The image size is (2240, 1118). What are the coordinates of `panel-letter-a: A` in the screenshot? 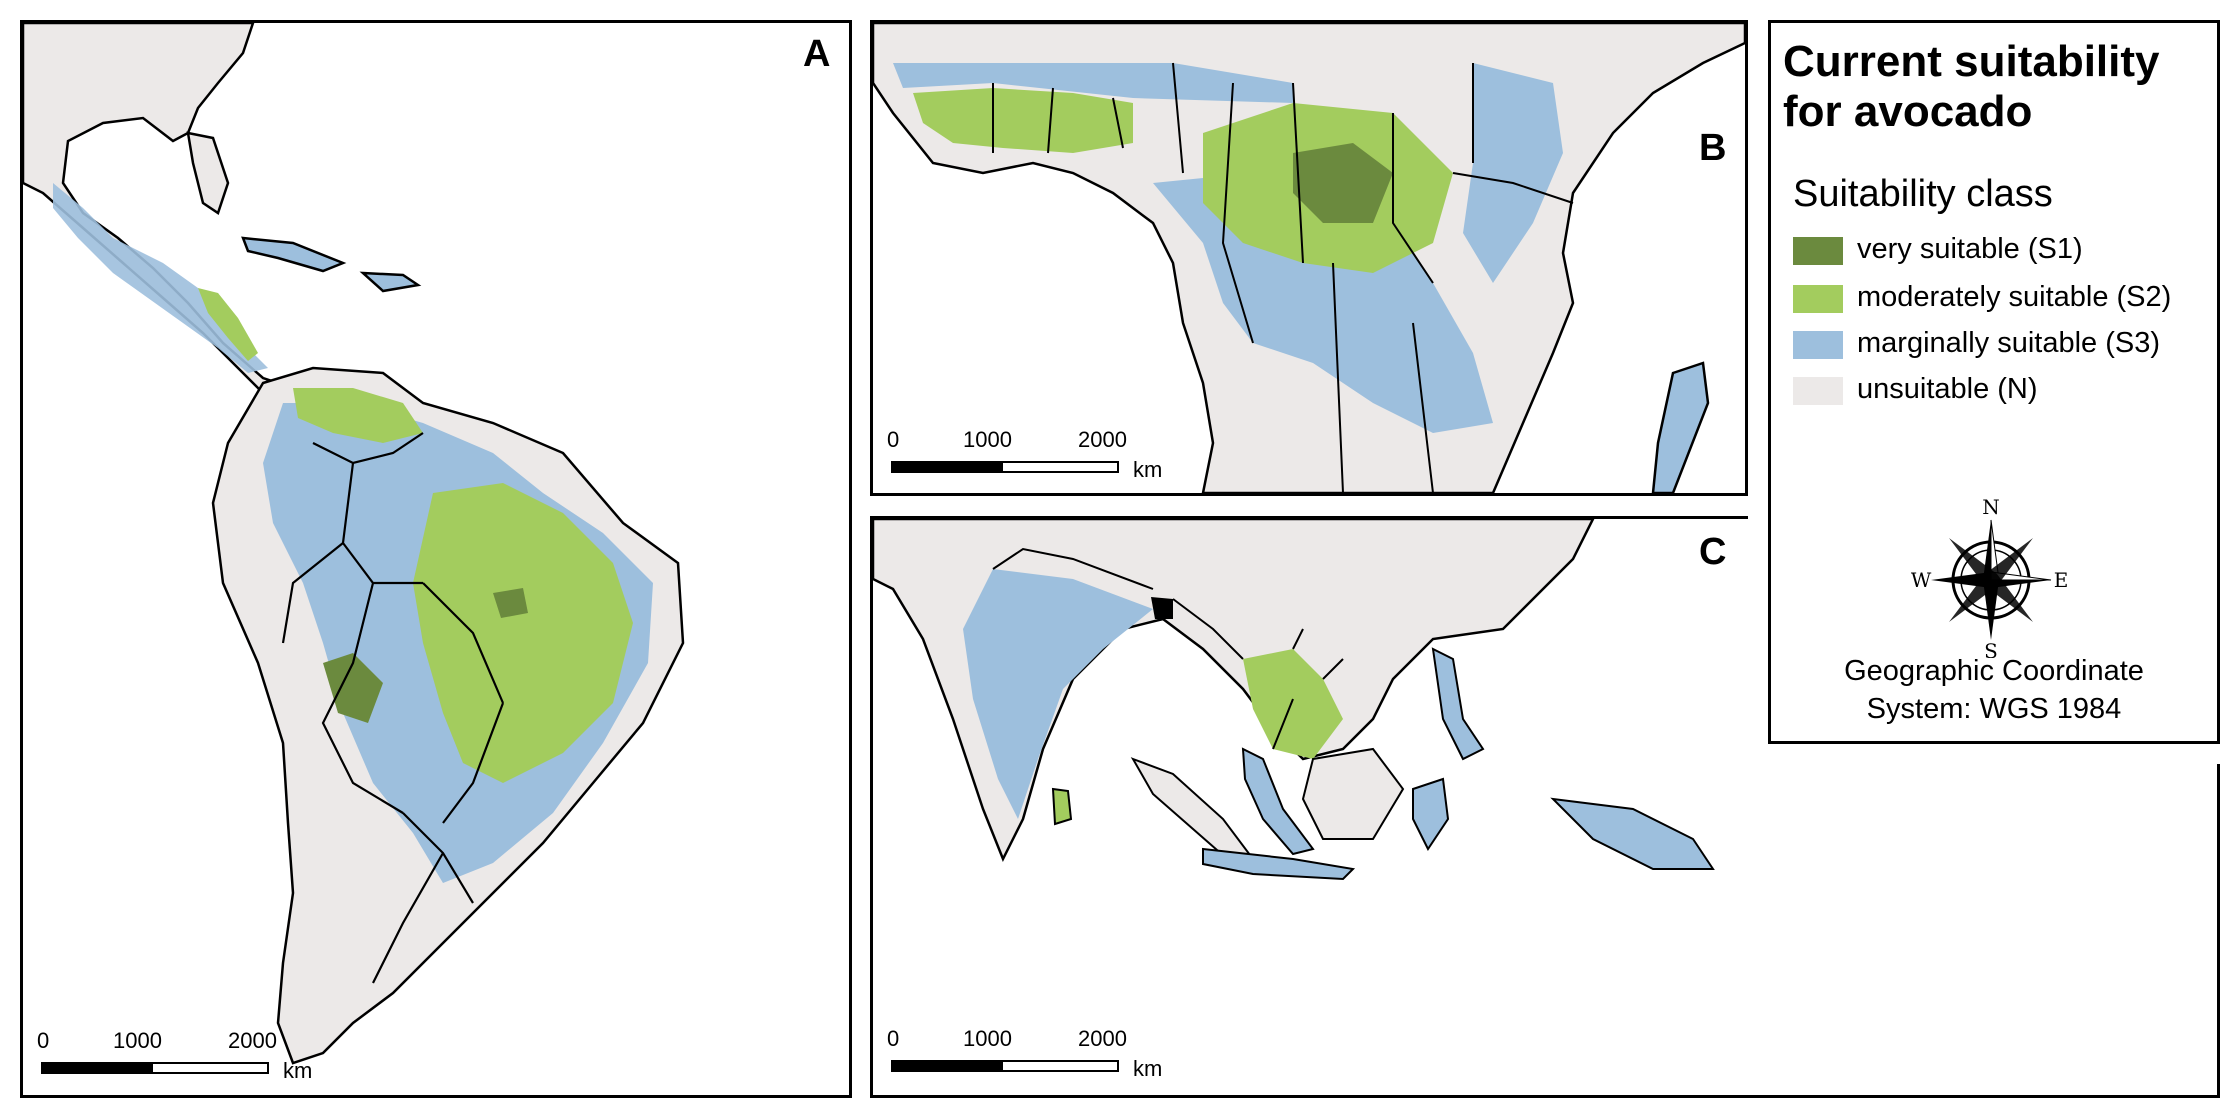 It's located at (817, 54).